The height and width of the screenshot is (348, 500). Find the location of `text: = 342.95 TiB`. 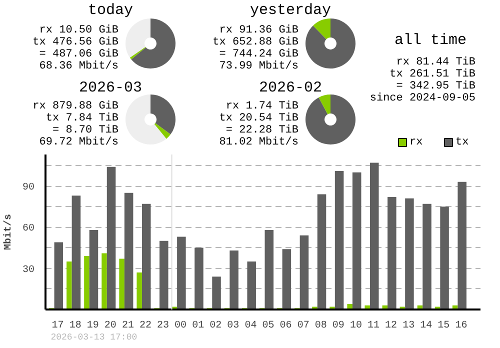

text: = 342.95 TiB is located at coordinates (436, 86).